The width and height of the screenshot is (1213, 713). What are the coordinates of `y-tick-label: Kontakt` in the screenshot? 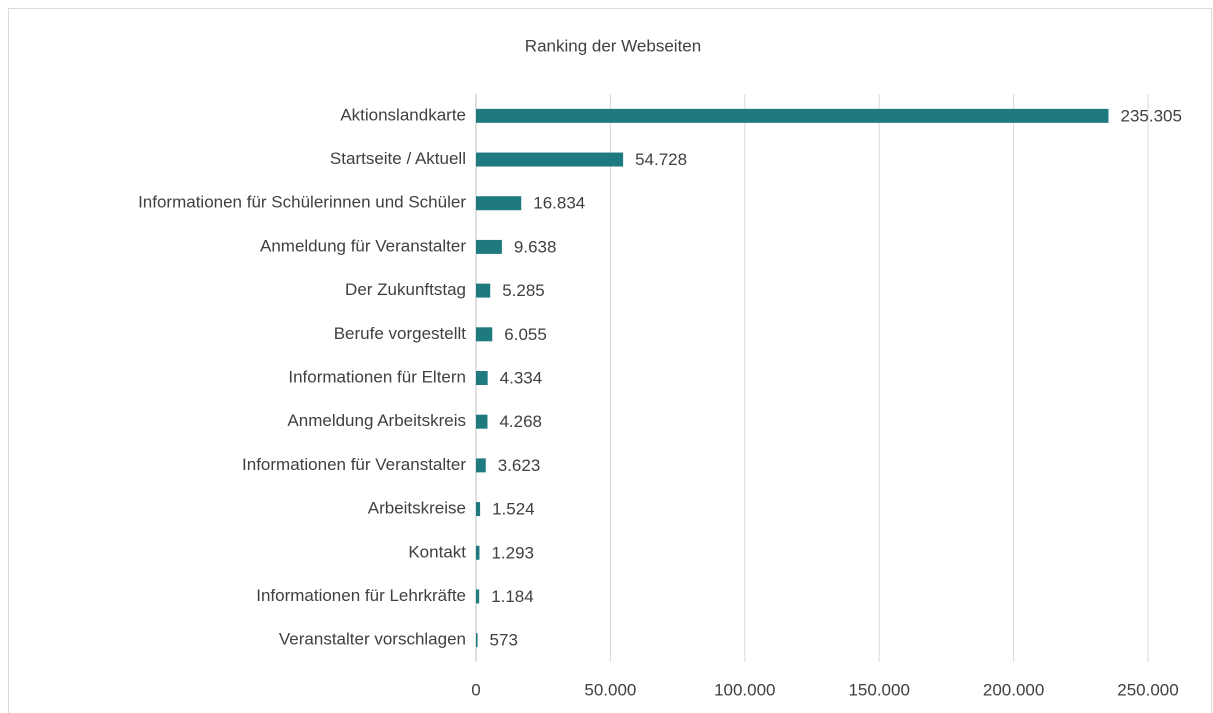 It's located at (437, 551).